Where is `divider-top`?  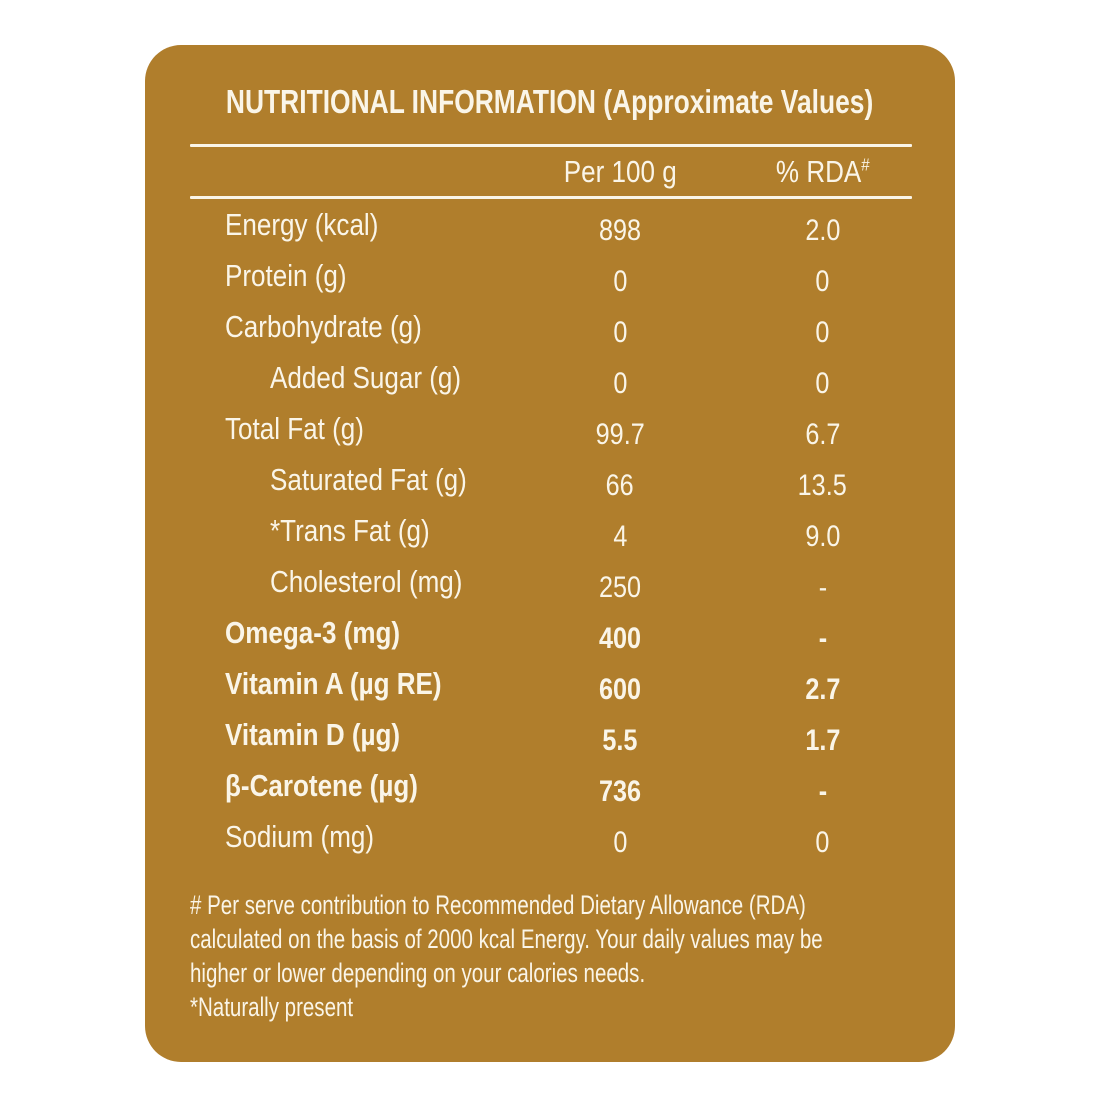 divider-top is located at coordinates (551, 145).